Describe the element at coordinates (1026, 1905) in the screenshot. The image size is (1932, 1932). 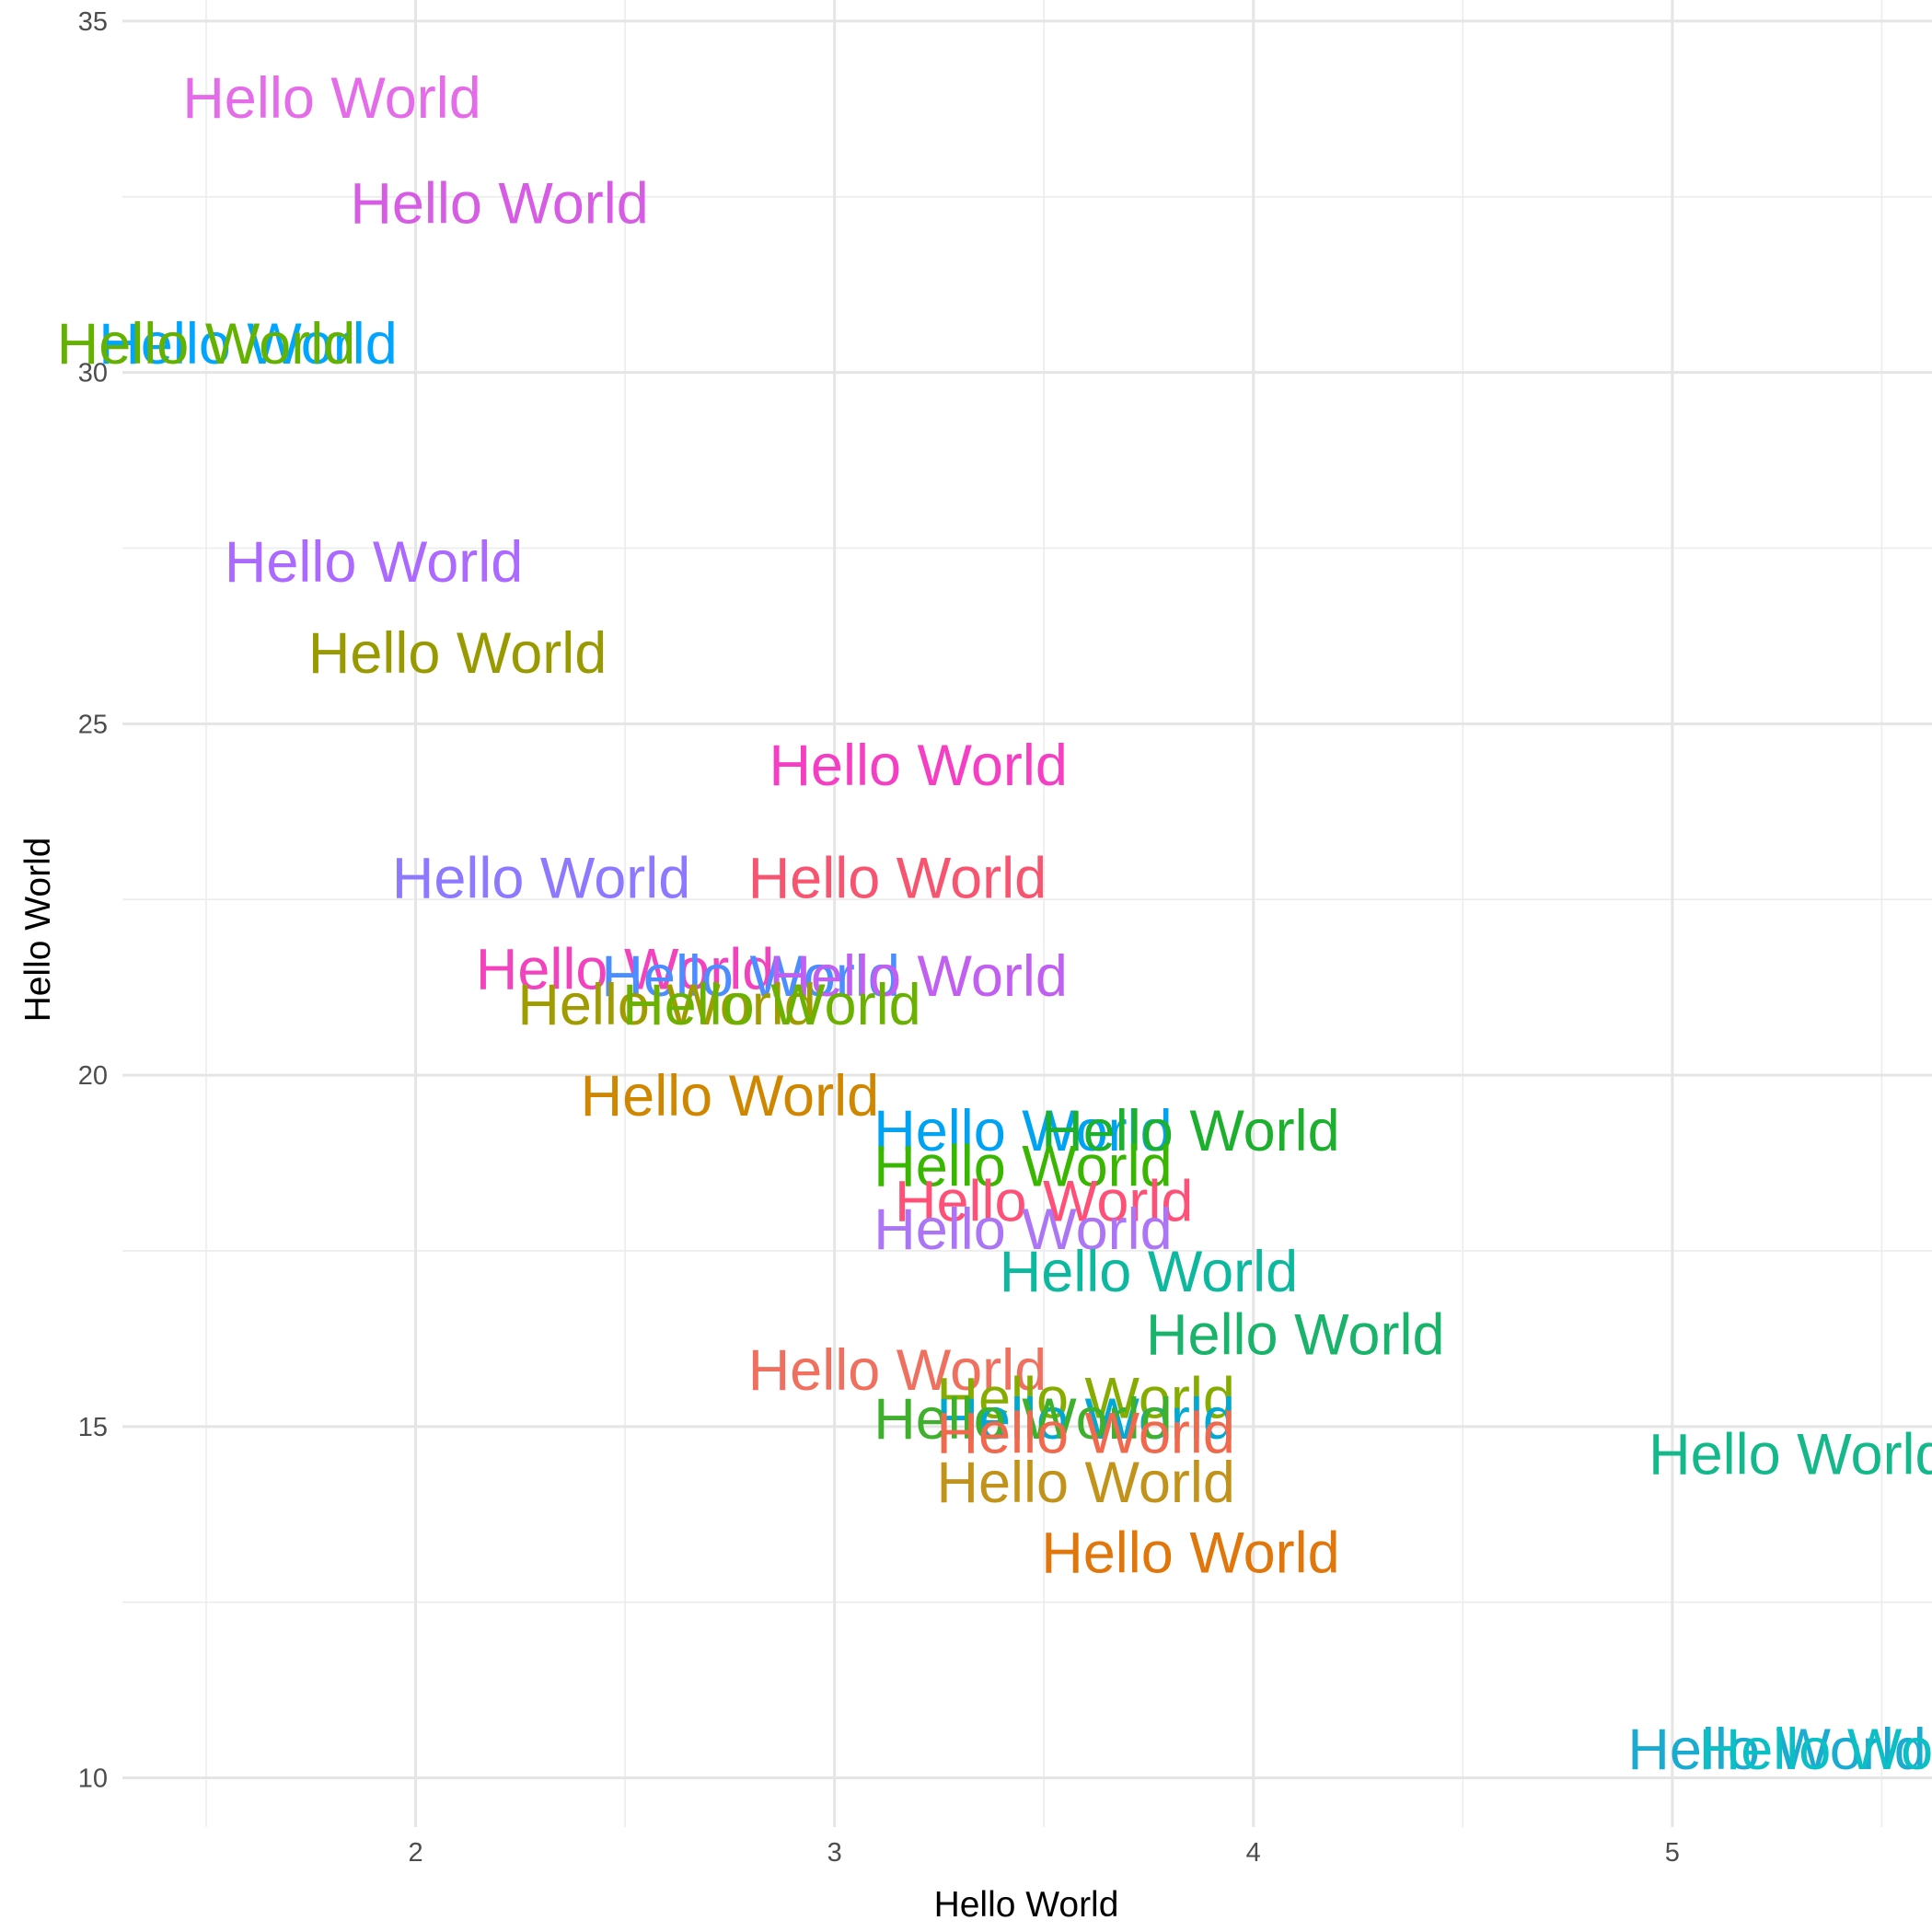
I see `x-axis-title: Hello World` at that location.